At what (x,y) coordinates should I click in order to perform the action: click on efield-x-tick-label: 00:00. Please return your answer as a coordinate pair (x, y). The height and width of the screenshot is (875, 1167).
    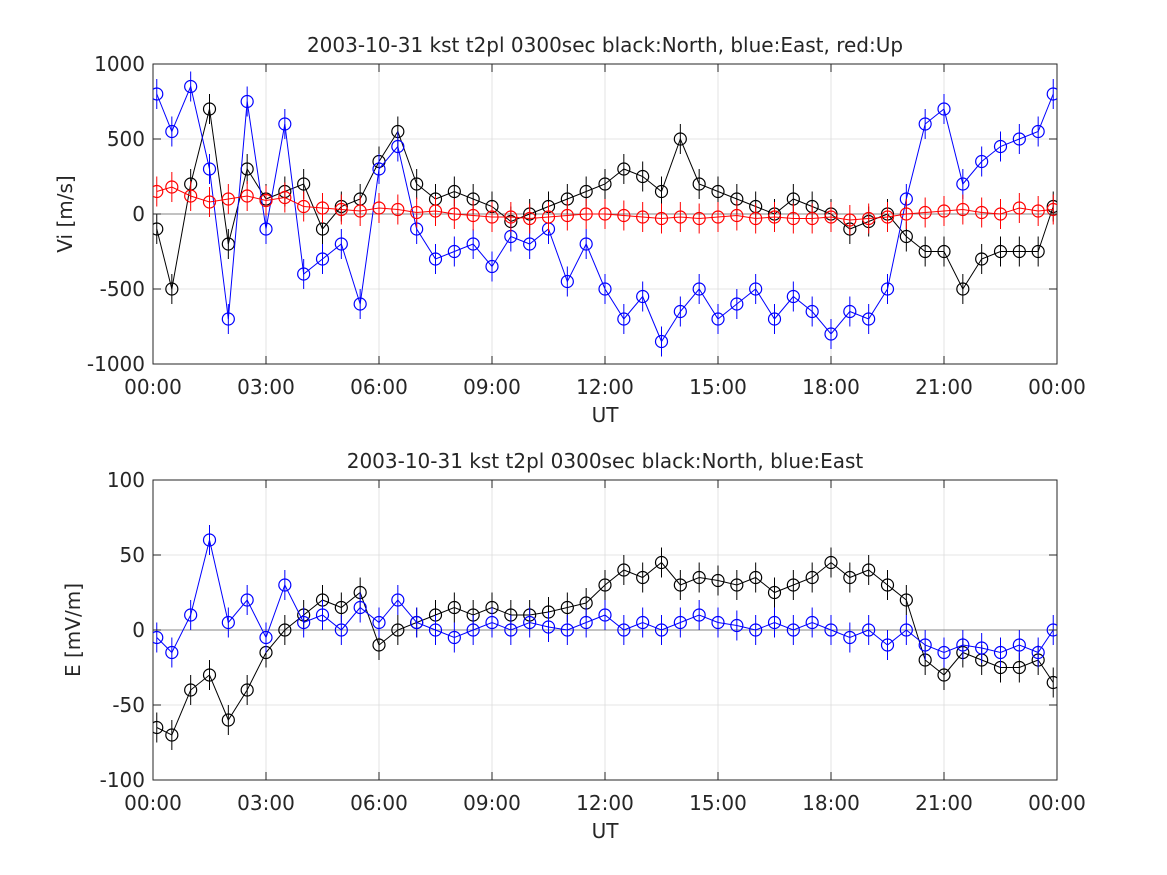
    Looking at the image, I should click on (153, 803).